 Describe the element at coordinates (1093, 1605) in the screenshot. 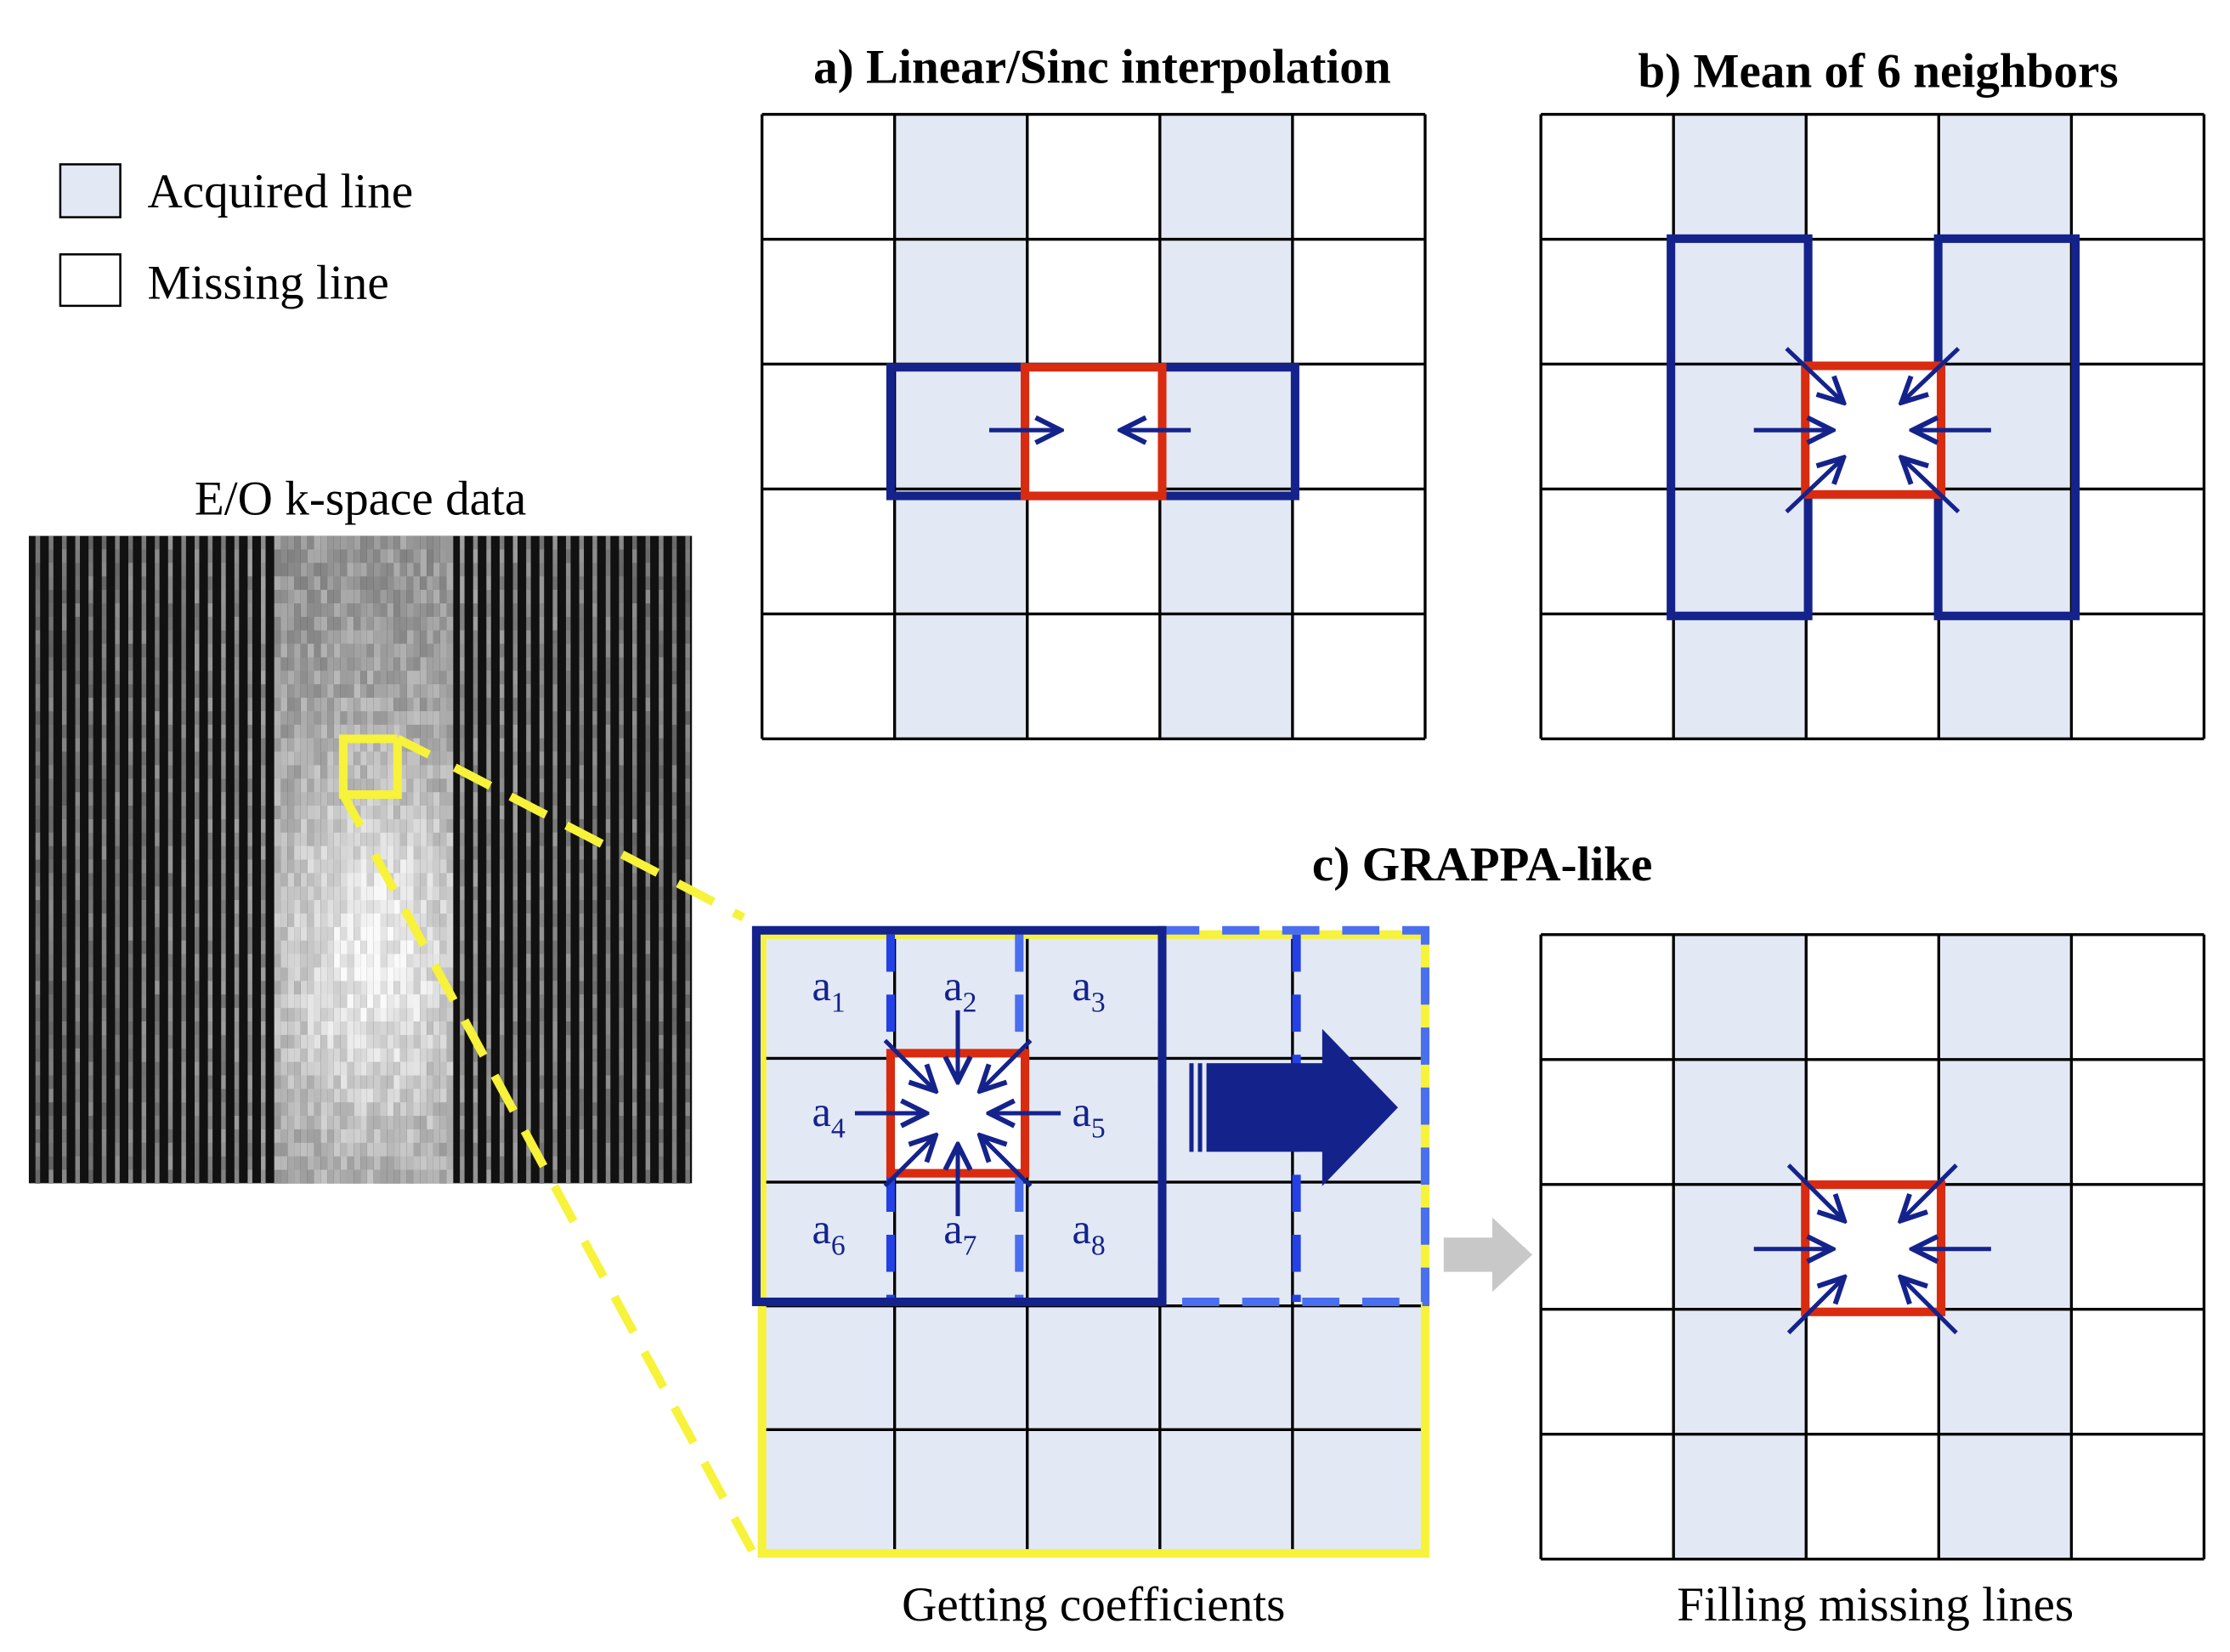

I see `getting-coefficients-caption: Getting coefficients` at that location.